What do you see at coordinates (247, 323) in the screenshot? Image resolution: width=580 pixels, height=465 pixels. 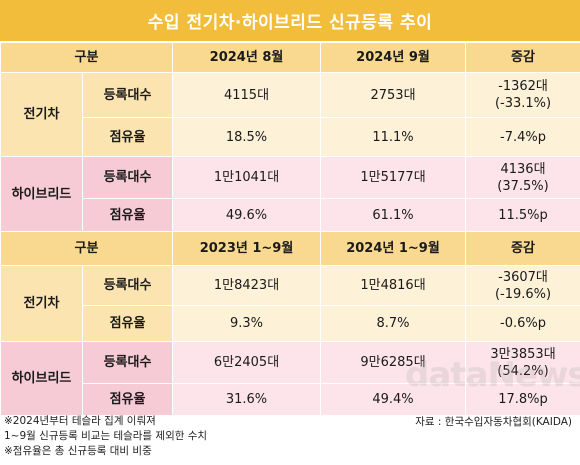 I see `value-cell: 9.3%` at bounding box center [247, 323].